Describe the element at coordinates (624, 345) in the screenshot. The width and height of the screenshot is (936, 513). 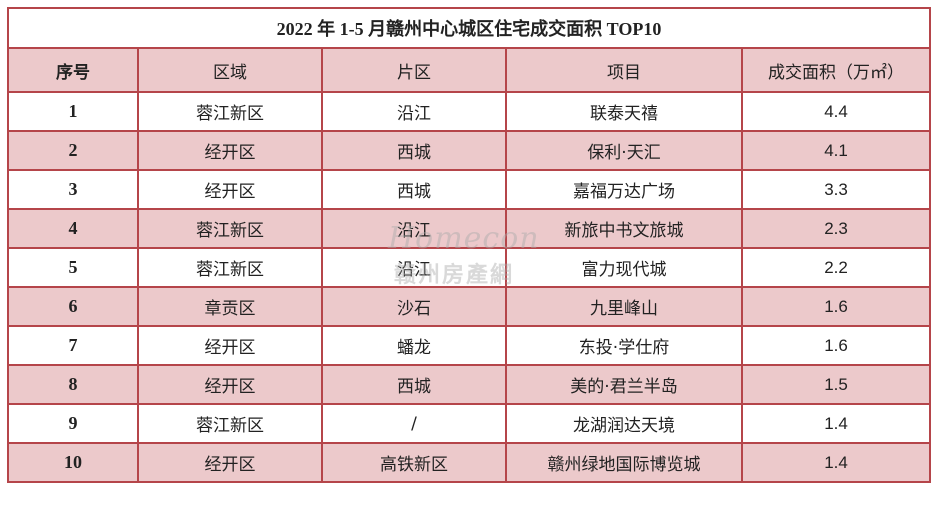
I see `cell-project: 东投·学仕府` at that location.